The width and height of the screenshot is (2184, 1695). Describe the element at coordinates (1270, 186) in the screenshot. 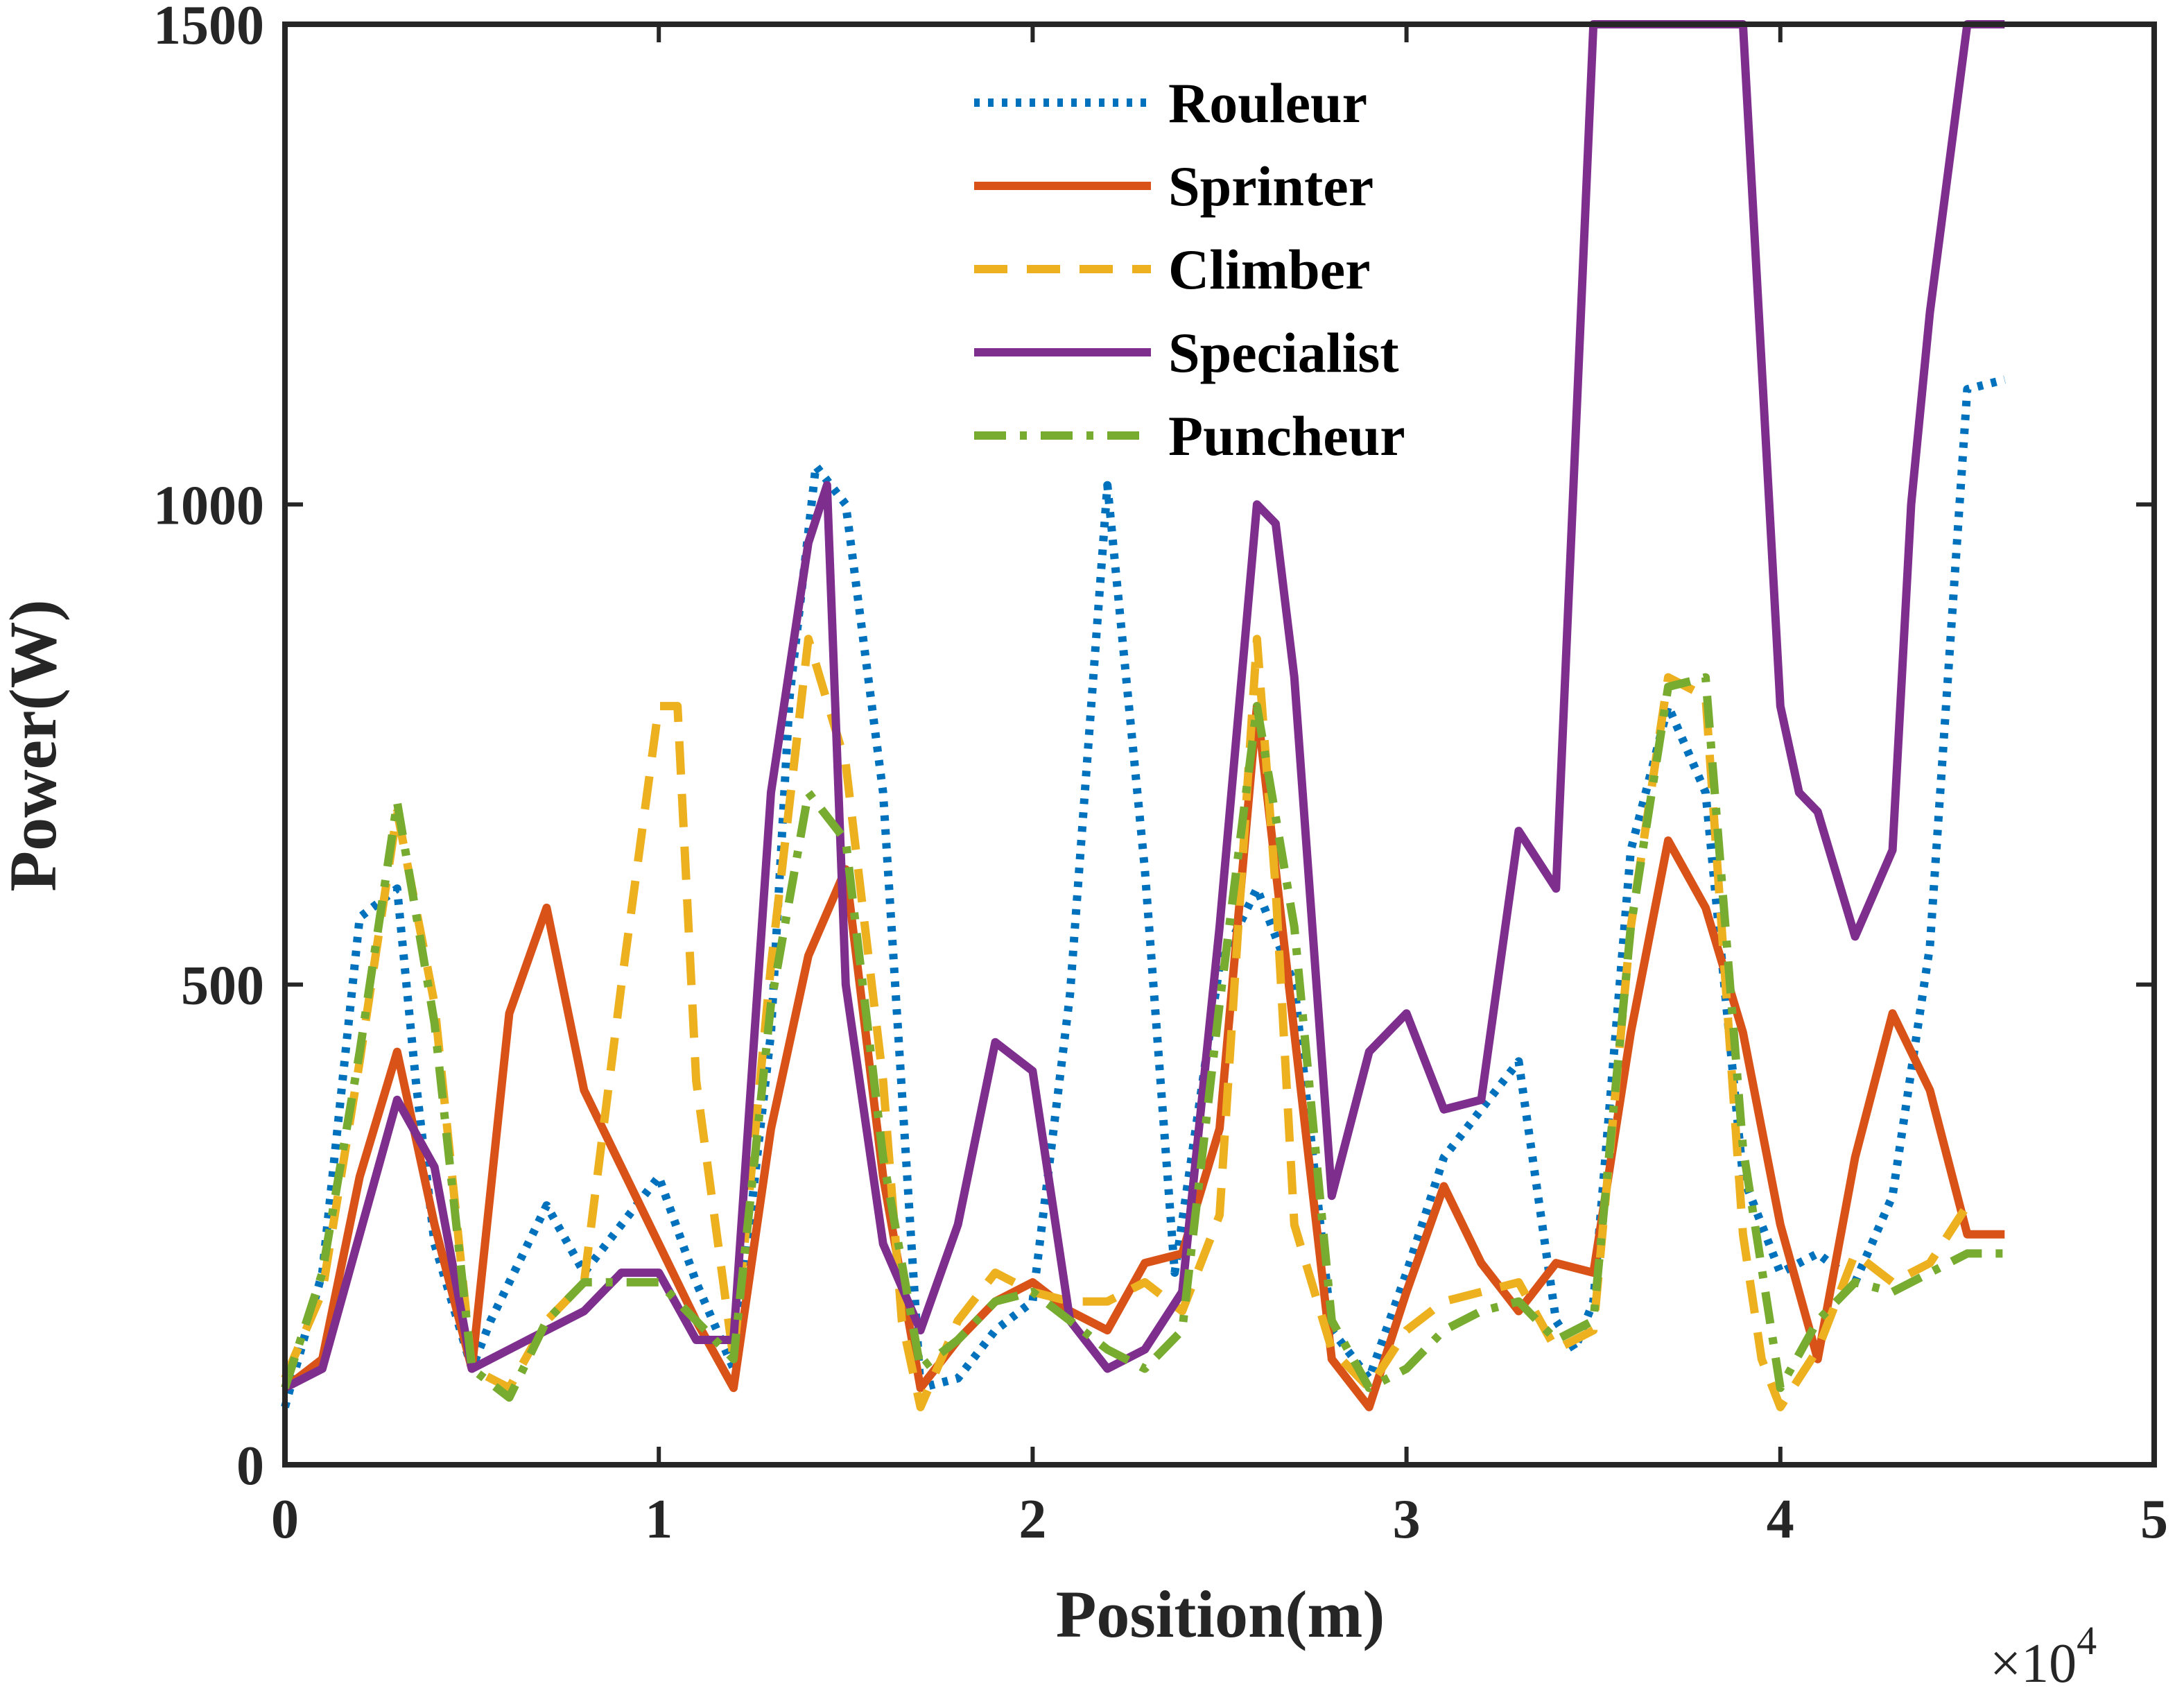

I see `legend-label-sprinter: Sprinter` at that location.